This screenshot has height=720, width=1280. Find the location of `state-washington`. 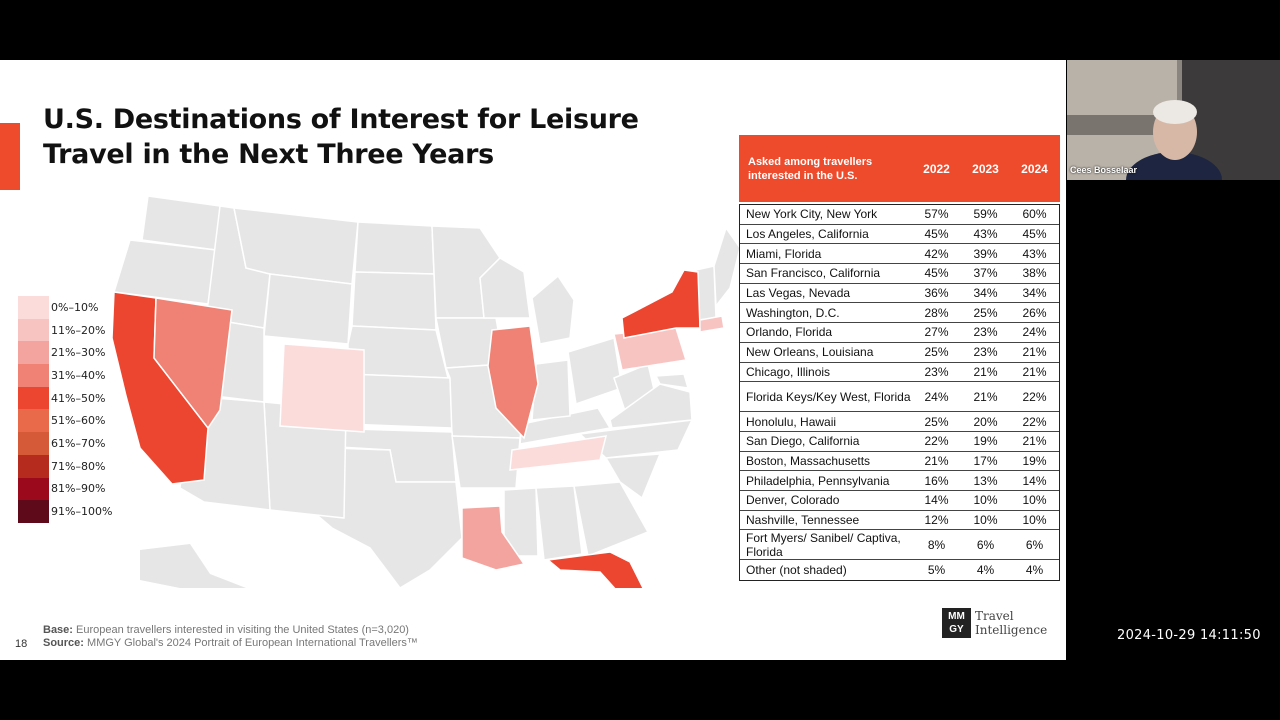

state-washington is located at coordinates (181, 223).